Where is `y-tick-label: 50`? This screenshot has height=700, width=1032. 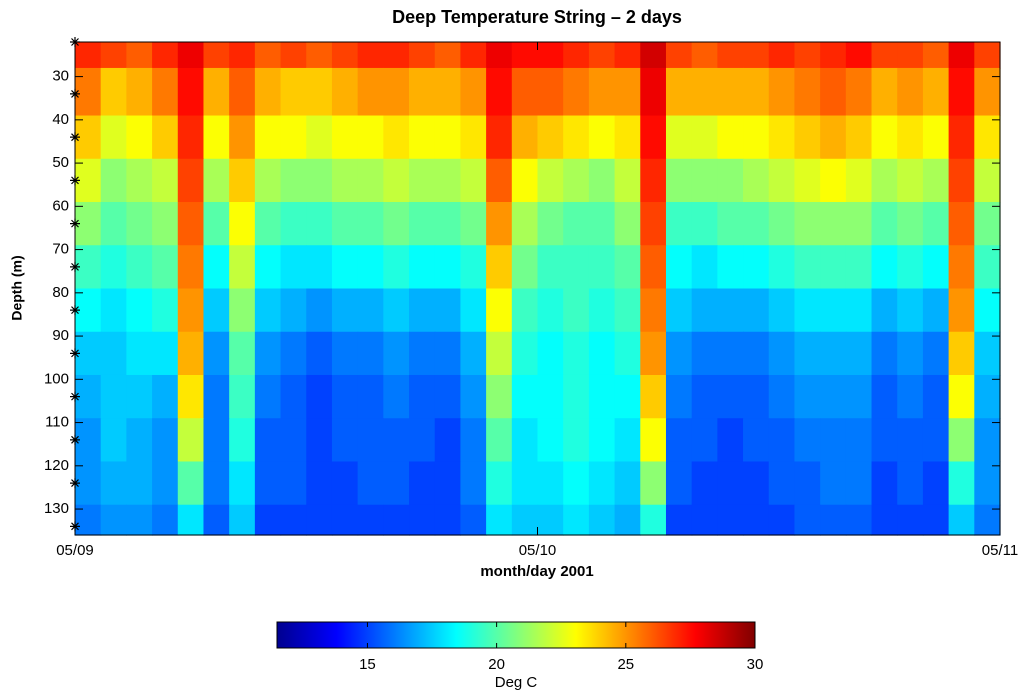
y-tick-label: 50 is located at coordinates (60, 162).